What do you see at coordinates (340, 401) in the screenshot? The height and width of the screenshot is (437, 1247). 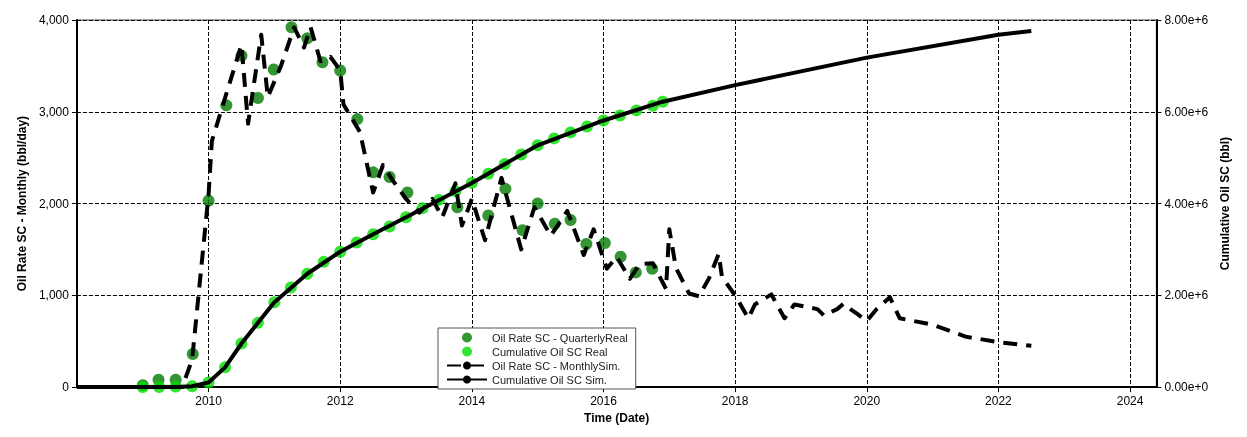 I see `x-tick-label: 2012` at bounding box center [340, 401].